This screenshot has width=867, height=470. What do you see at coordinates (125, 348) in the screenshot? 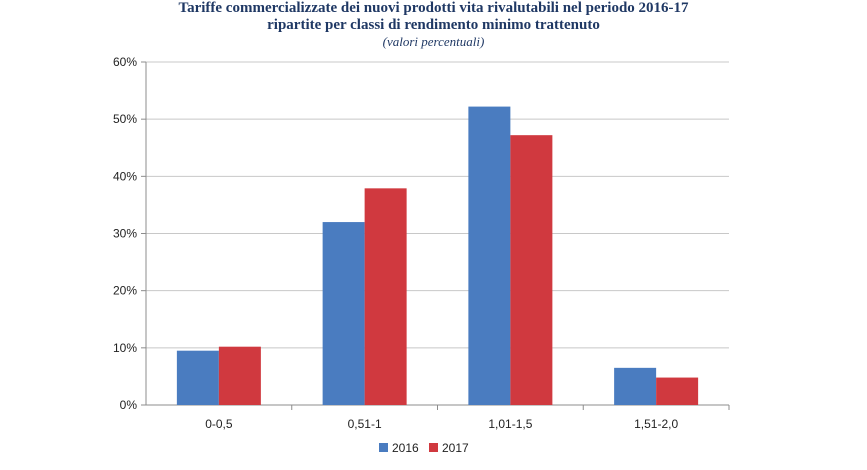
I see `y-tick-label: 10%` at bounding box center [125, 348].